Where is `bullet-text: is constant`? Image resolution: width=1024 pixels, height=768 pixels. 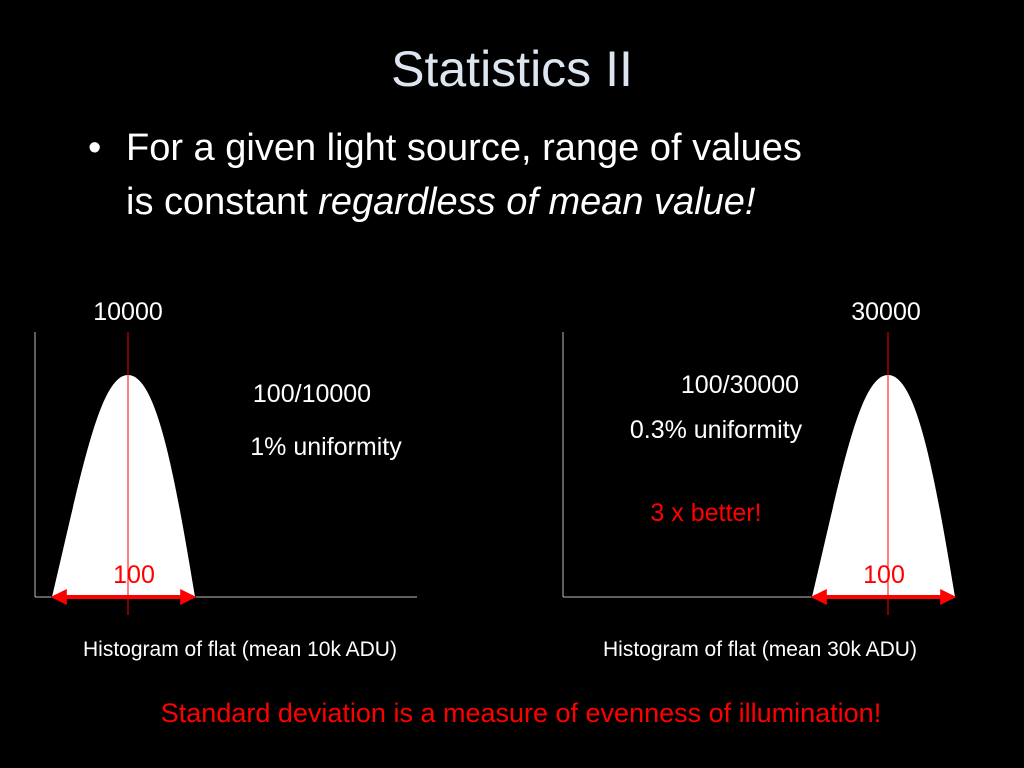
bullet-text: is constant is located at coordinates (217, 202).